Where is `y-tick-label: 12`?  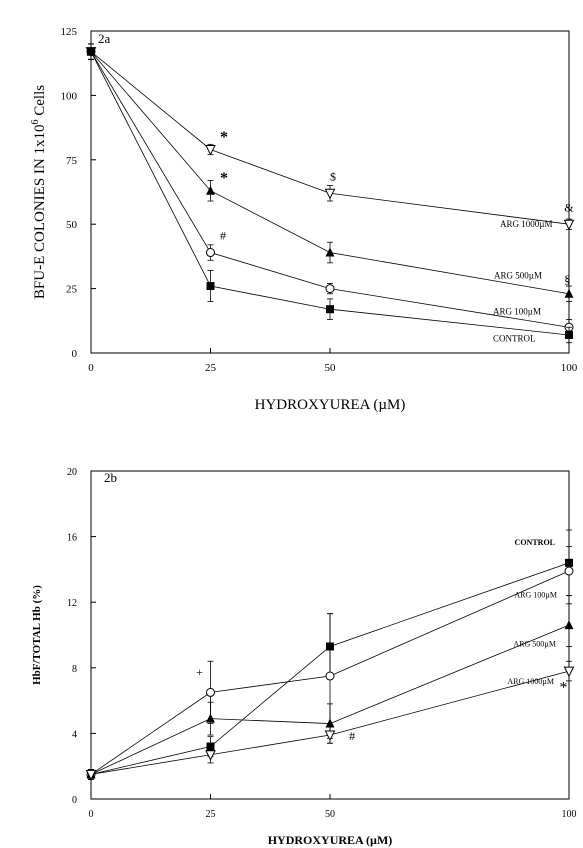
y-tick-label: 12 is located at coordinates (72, 603).